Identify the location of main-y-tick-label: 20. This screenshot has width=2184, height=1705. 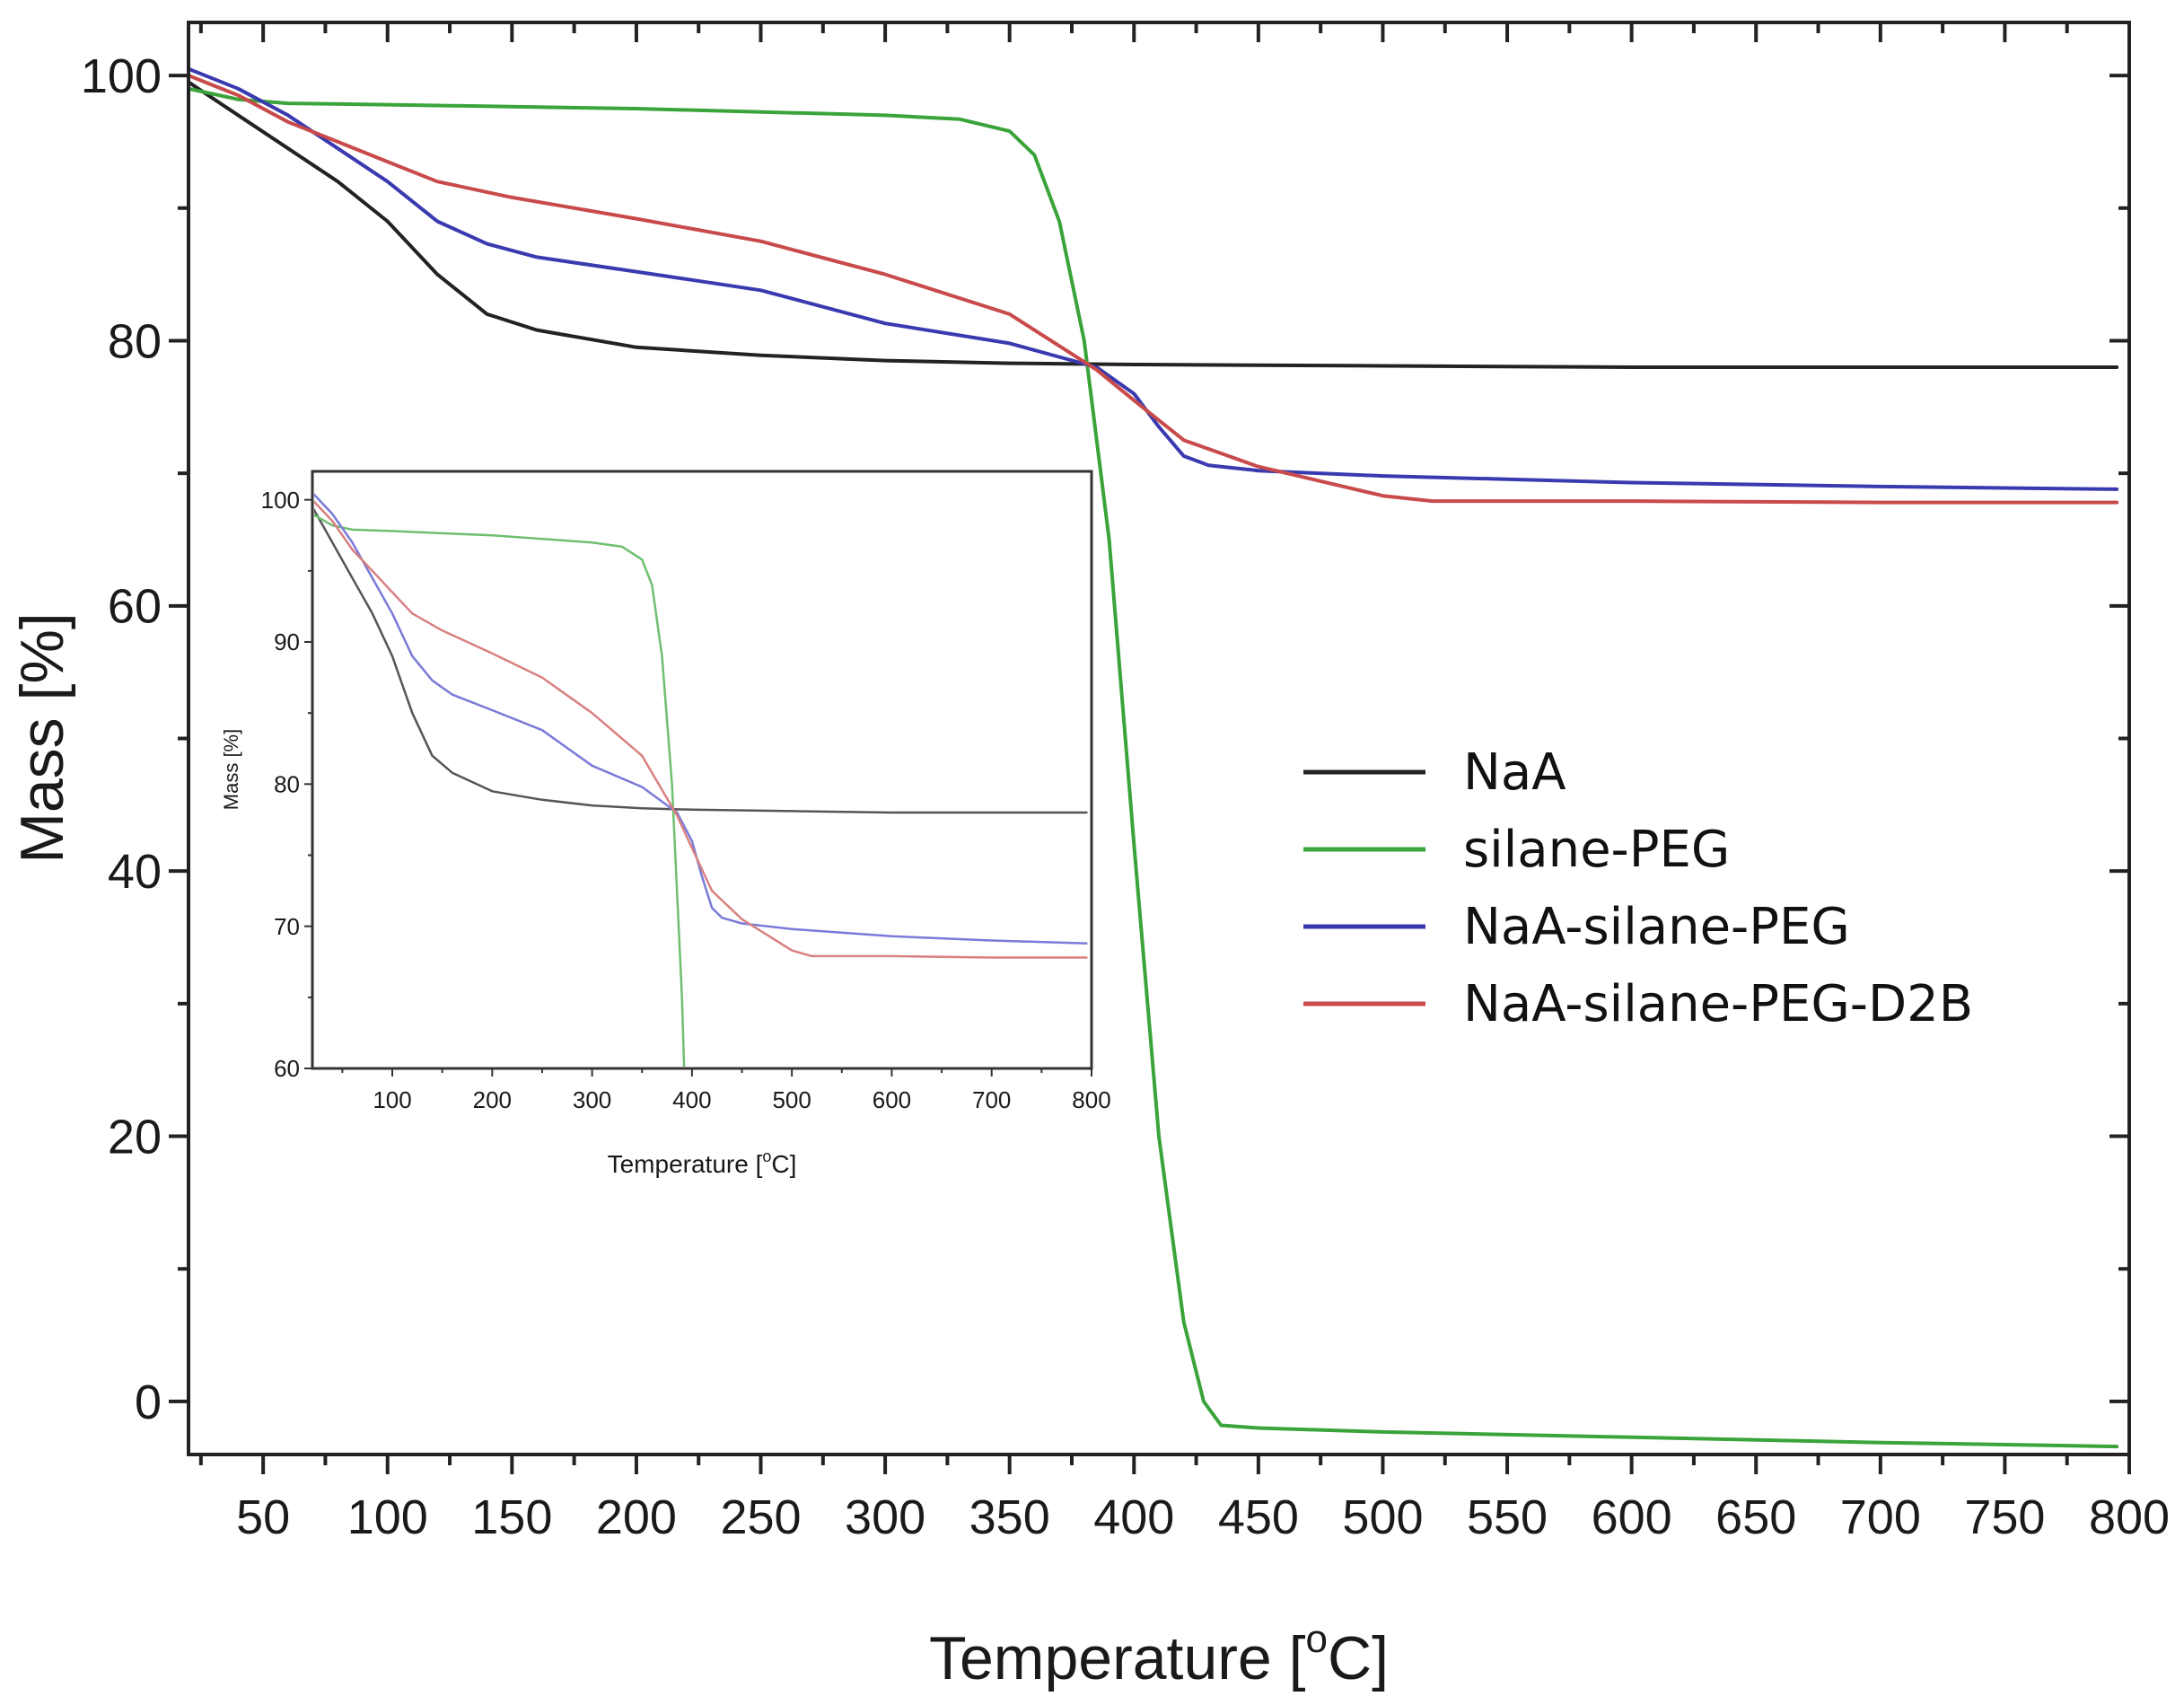
(135, 1137).